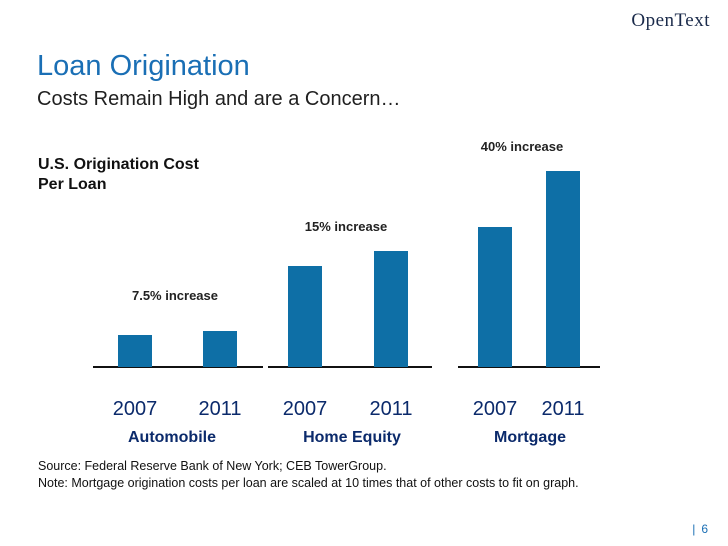 The width and height of the screenshot is (728, 546). Describe the element at coordinates (670, 20) in the screenshot. I see `opentext-logo: OpenText` at that location.